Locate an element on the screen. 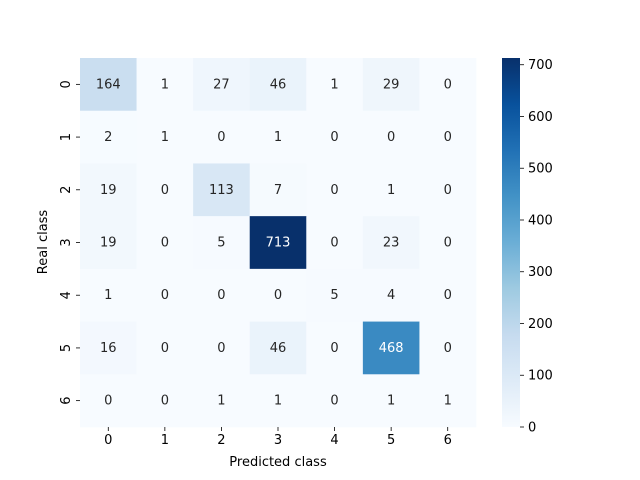 The image size is (640, 480). cell-label-r6-c3: 1 is located at coordinates (278, 401).